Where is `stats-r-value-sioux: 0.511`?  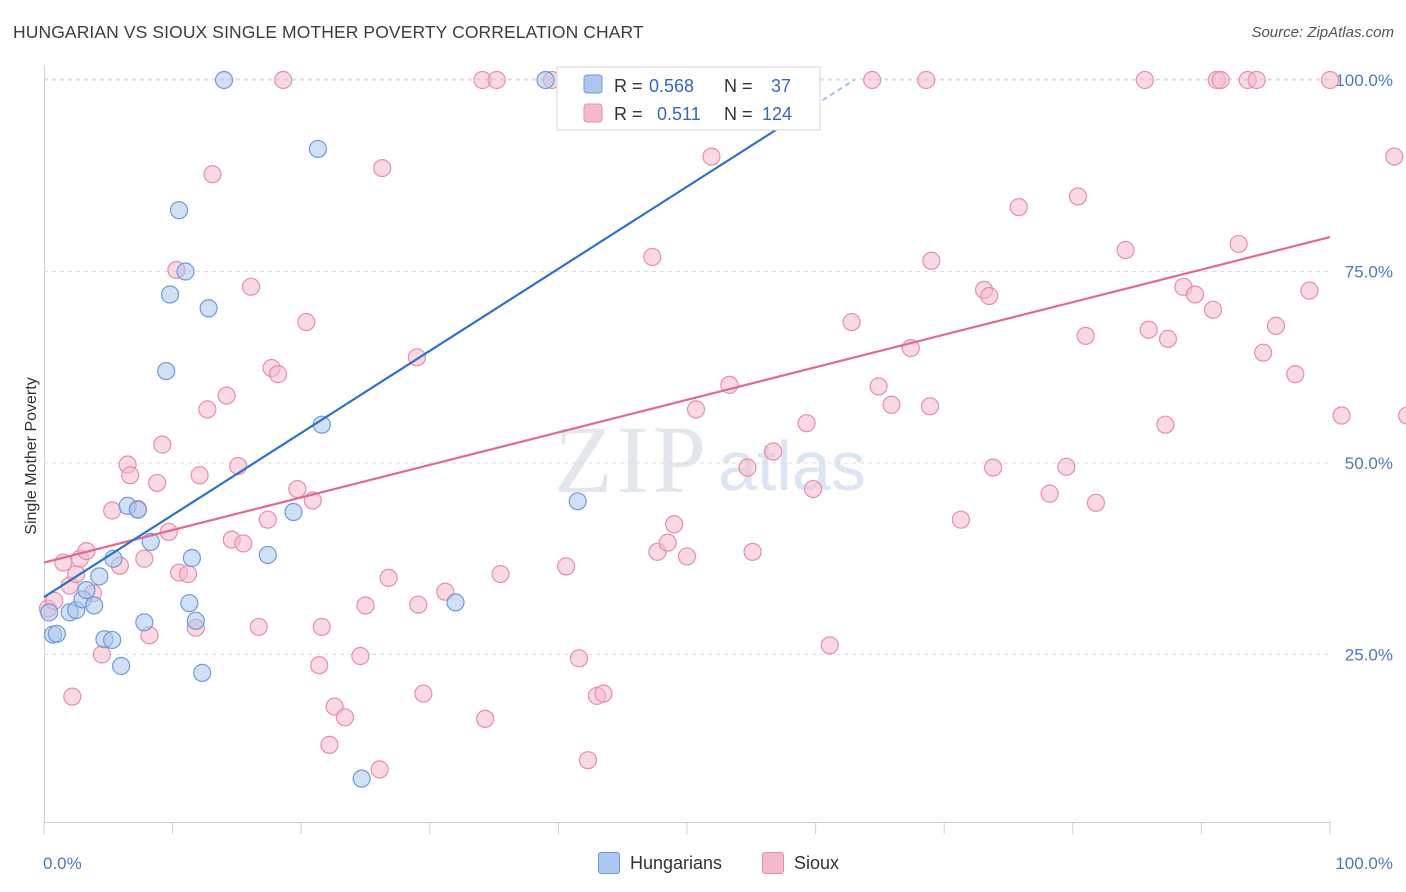
stats-r-value-sioux: 0.511 is located at coordinates (679, 114).